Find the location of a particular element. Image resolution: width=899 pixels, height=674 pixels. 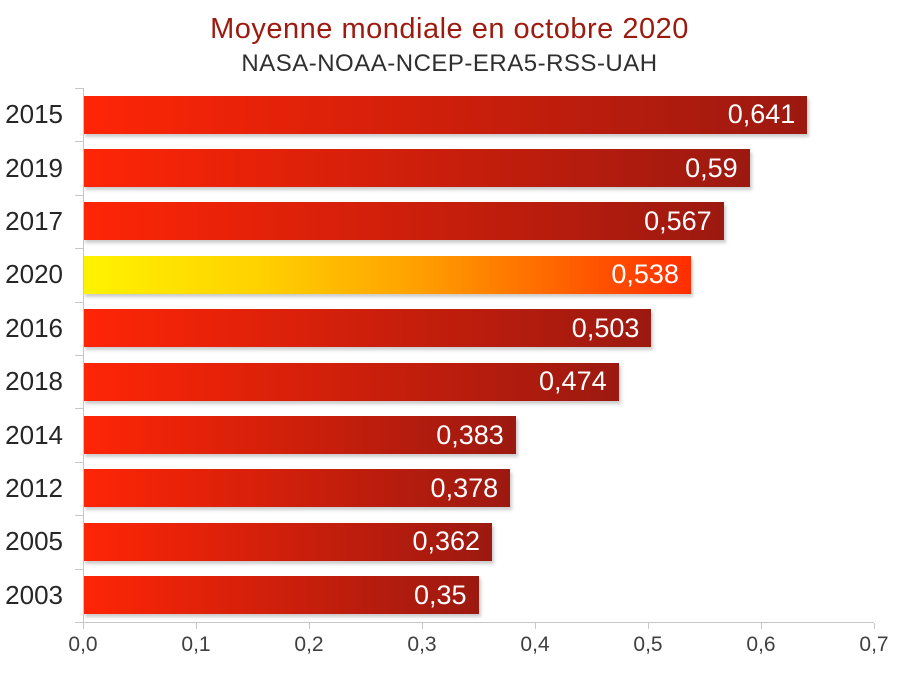

year-label: 2018 is located at coordinates (34, 381).